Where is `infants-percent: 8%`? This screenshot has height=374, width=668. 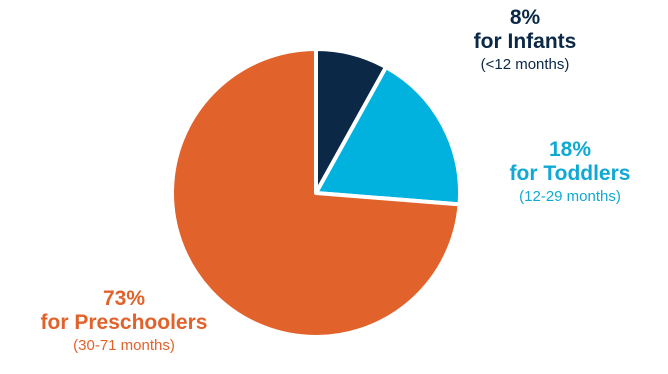
infants-percent: 8% is located at coordinates (525, 17).